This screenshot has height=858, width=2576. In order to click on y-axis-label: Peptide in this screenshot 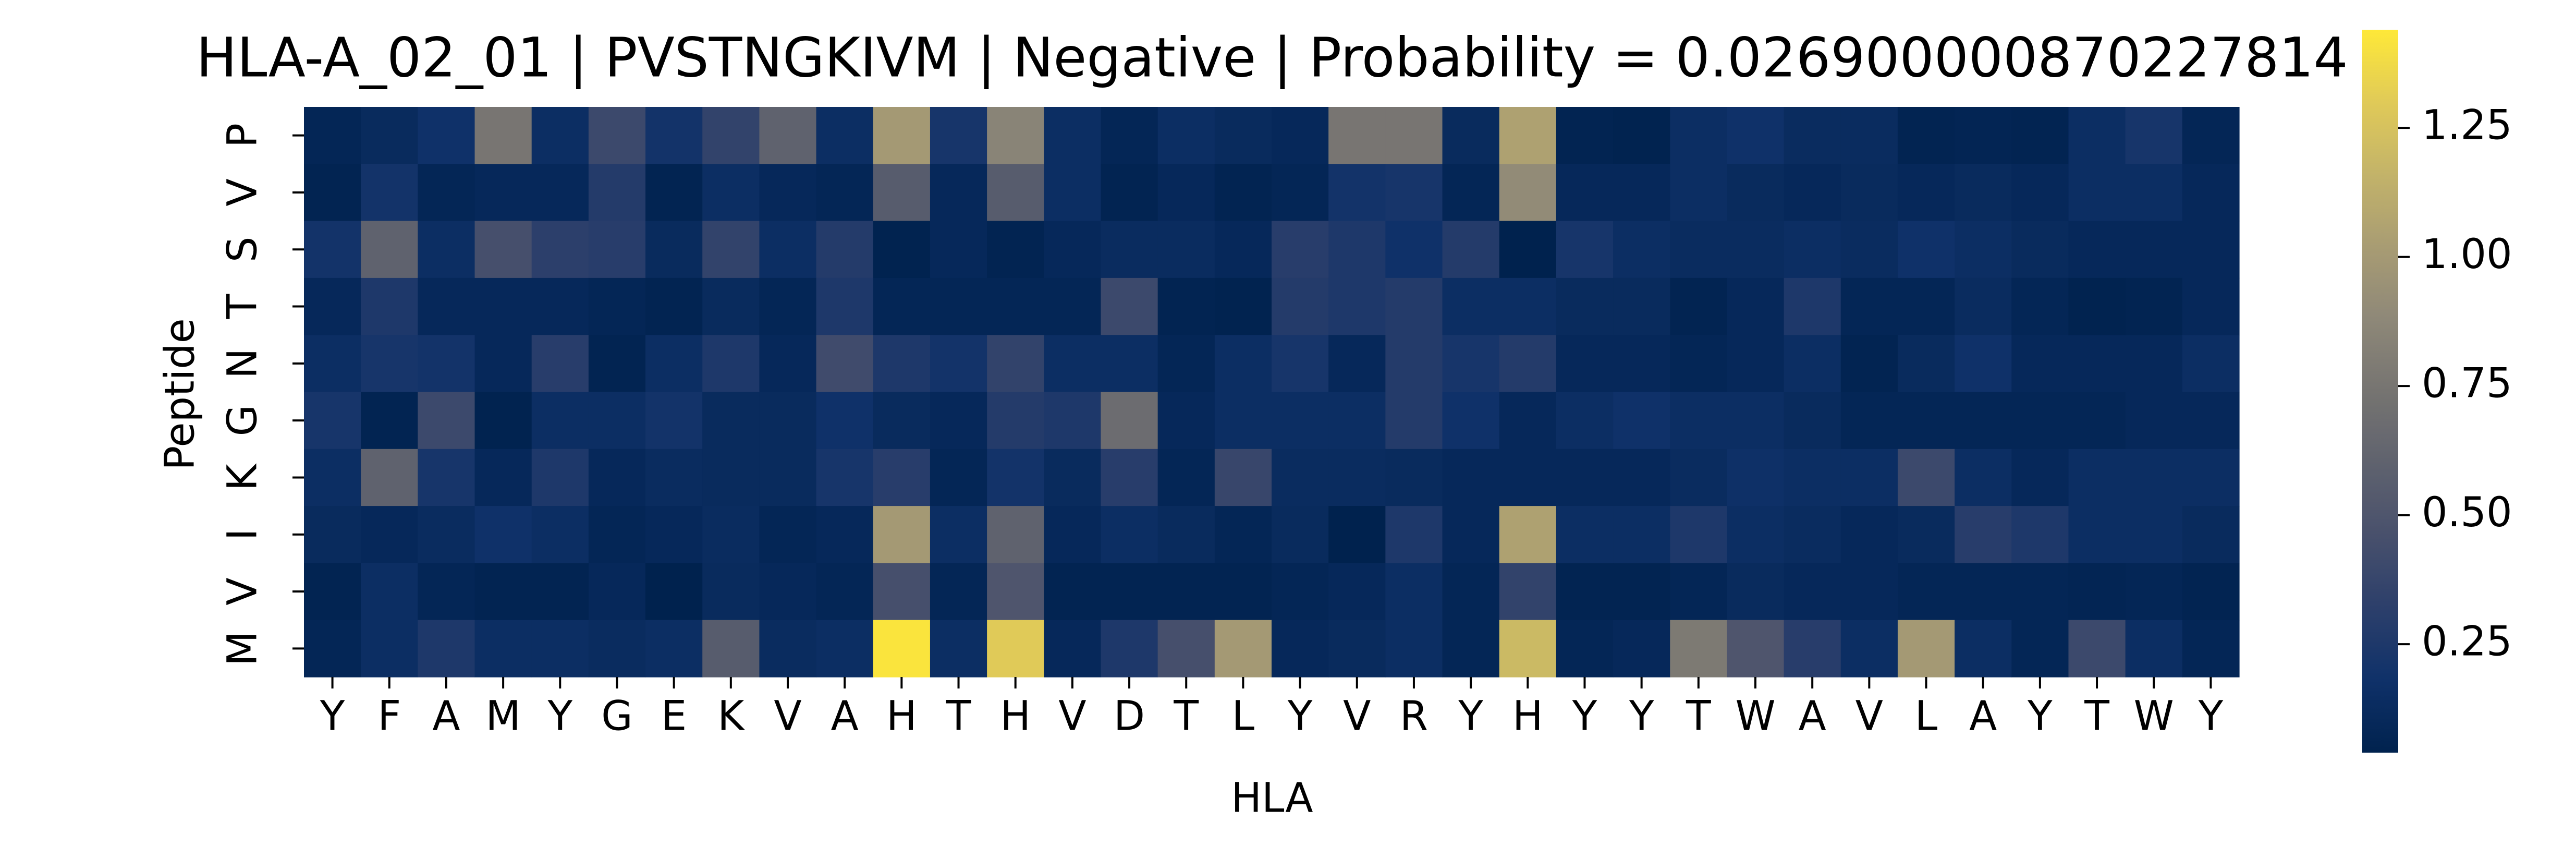, I will do `click(179, 394)`.